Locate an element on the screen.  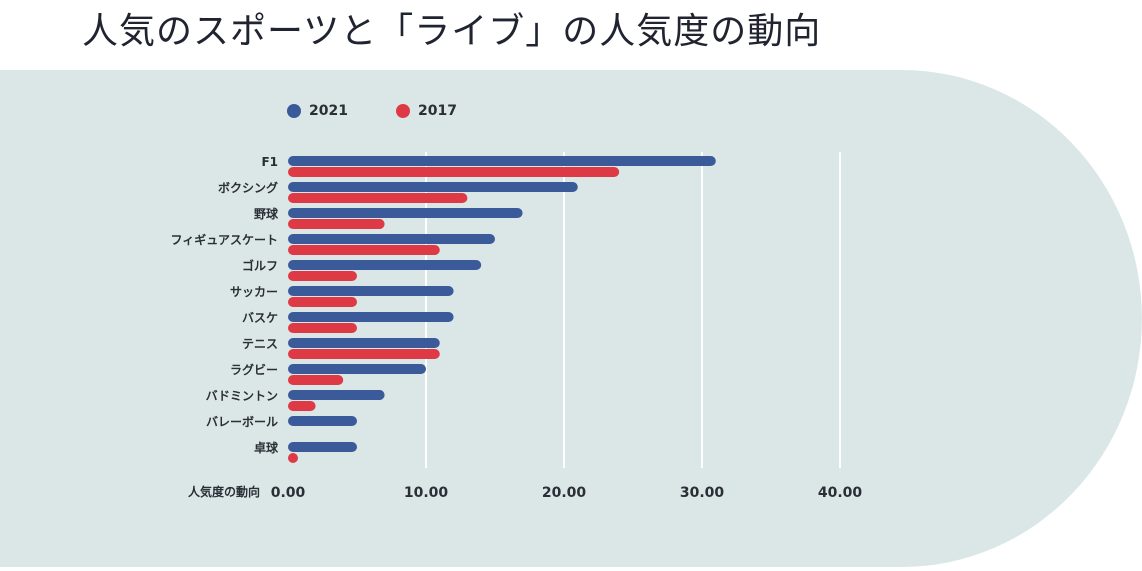
legend-item-2017: 2017 is located at coordinates (426, 111).